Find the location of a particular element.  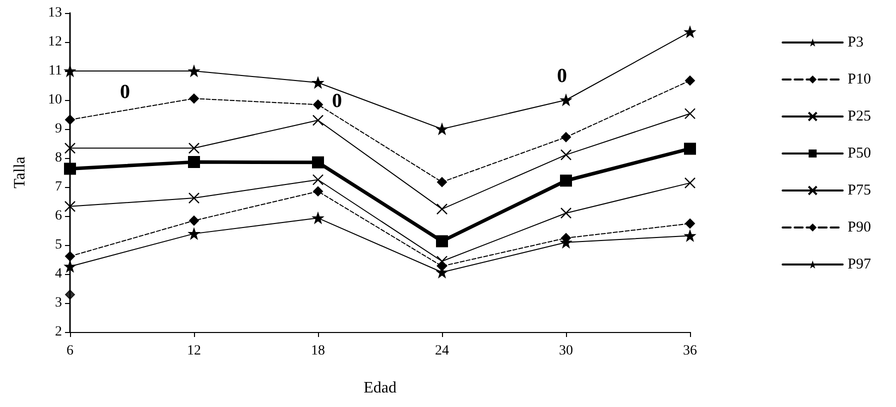

legend-label: P97 is located at coordinates (860, 264).